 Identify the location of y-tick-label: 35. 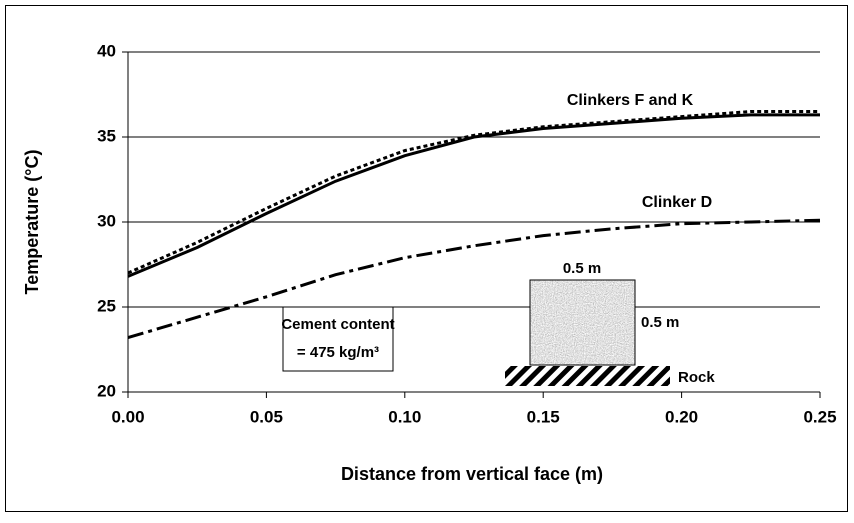
(106, 135).